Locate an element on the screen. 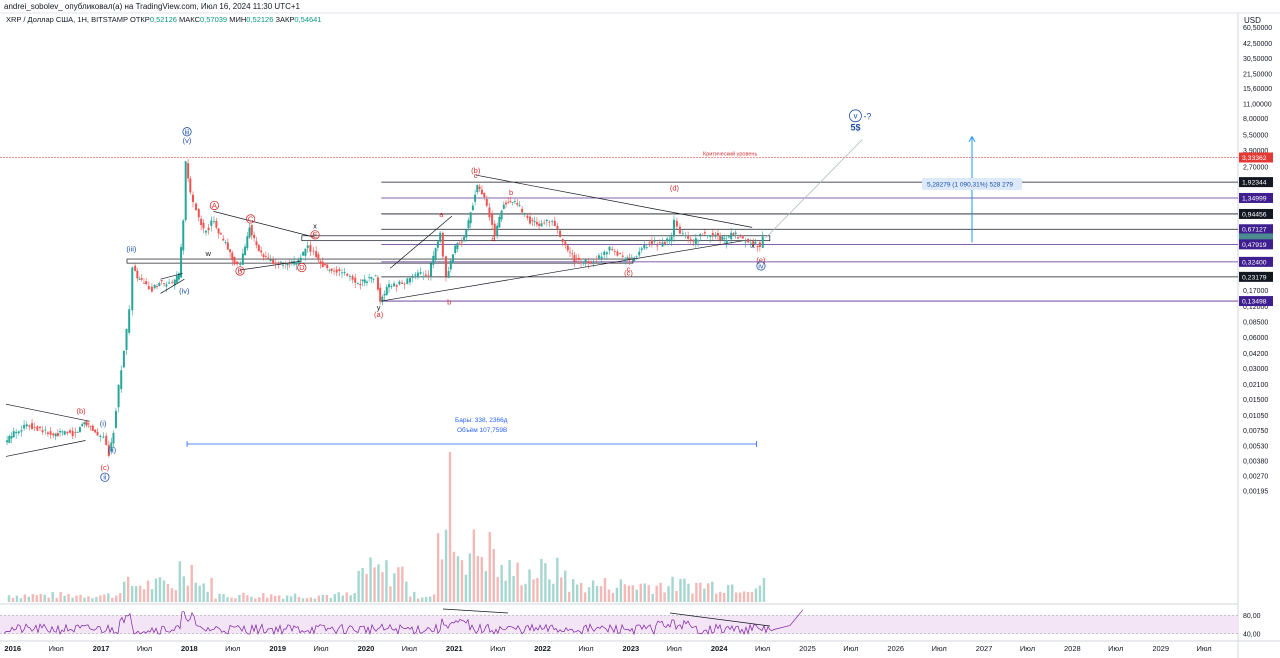 This screenshot has height=658, width=1280. time-tick-label: 2021 is located at coordinates (454, 648).